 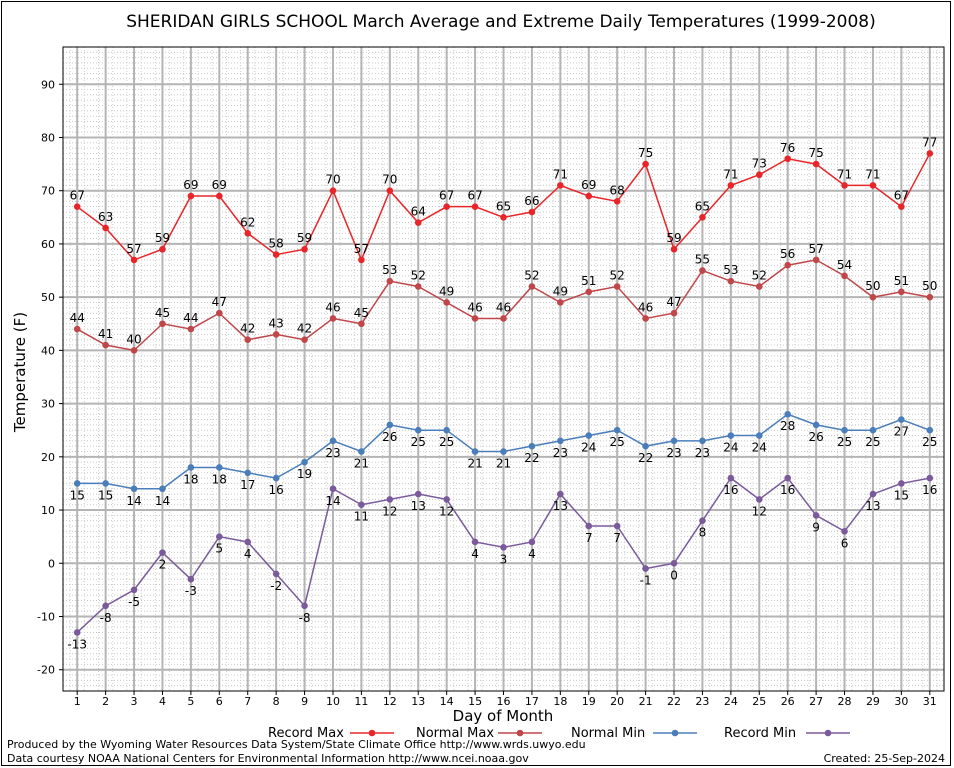 What do you see at coordinates (48, 457) in the screenshot?
I see `y-tick-label: 20` at bounding box center [48, 457].